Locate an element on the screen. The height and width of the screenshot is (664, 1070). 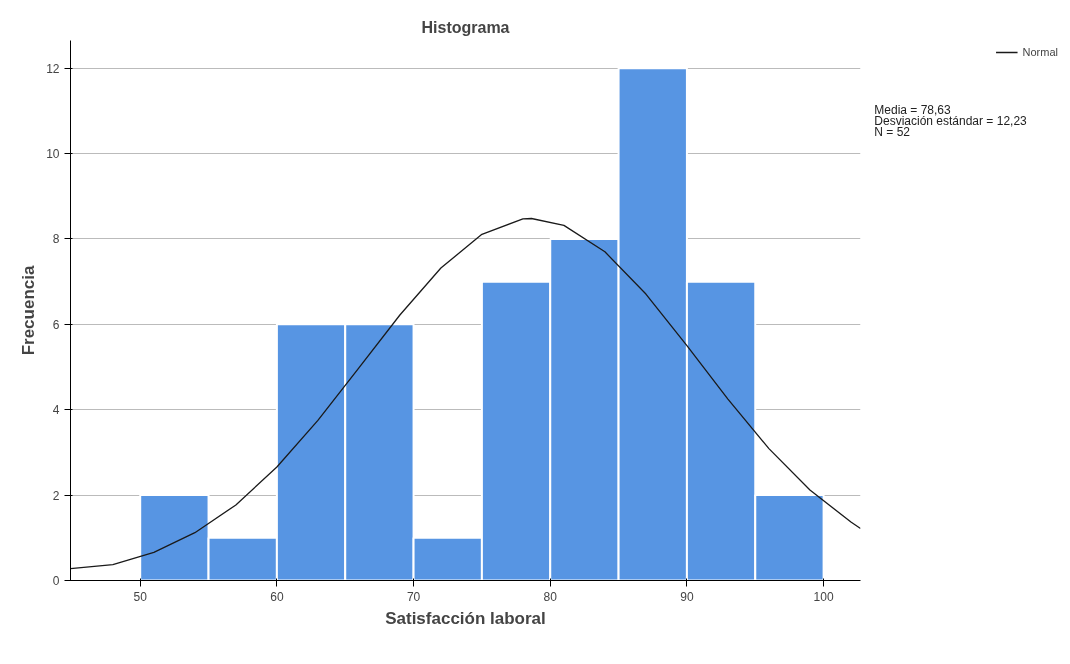
x-tick-label: 80 is located at coordinates (550, 596).